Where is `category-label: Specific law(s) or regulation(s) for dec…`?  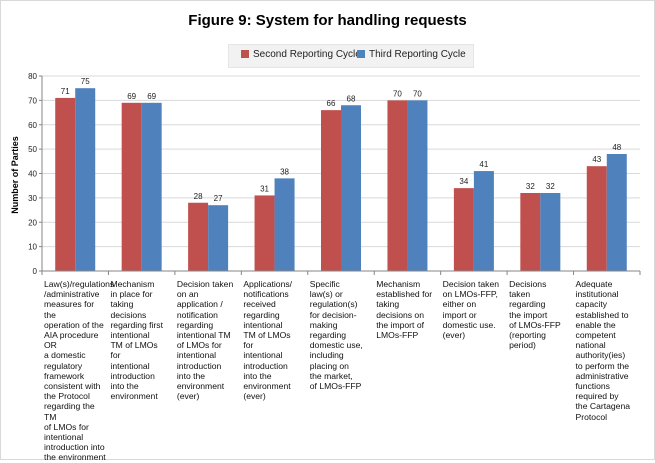
category-label: Specific law(s) or regulation(s) for dec… is located at coordinates (336, 335).